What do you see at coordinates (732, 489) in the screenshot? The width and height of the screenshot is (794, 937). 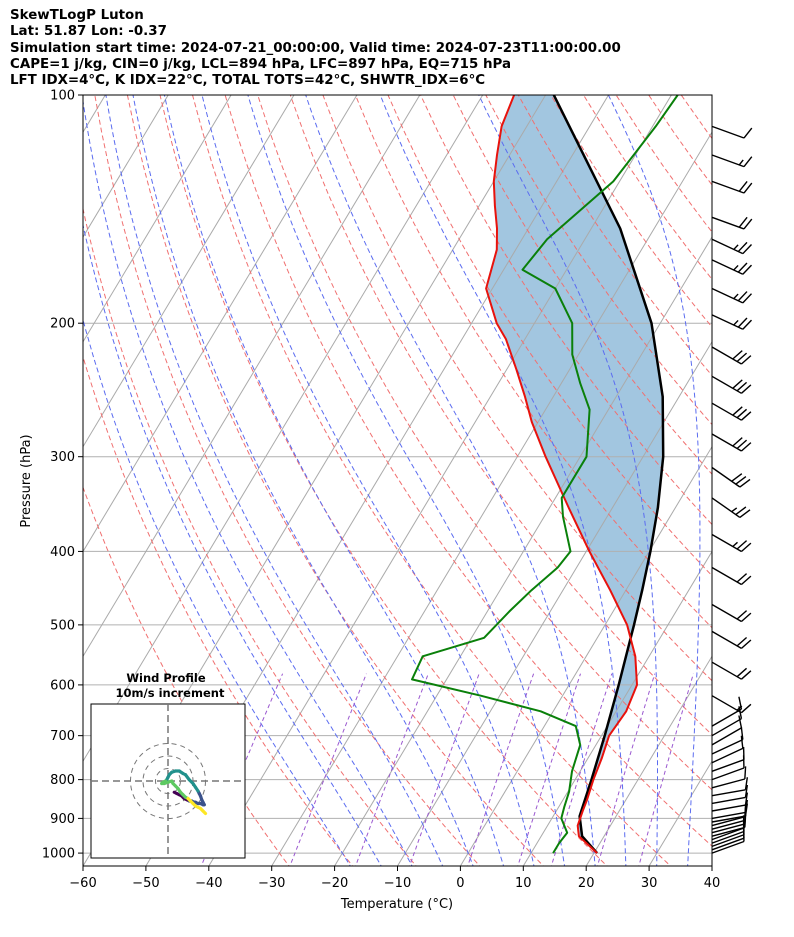 I see `wind-barbs-layer` at bounding box center [732, 489].